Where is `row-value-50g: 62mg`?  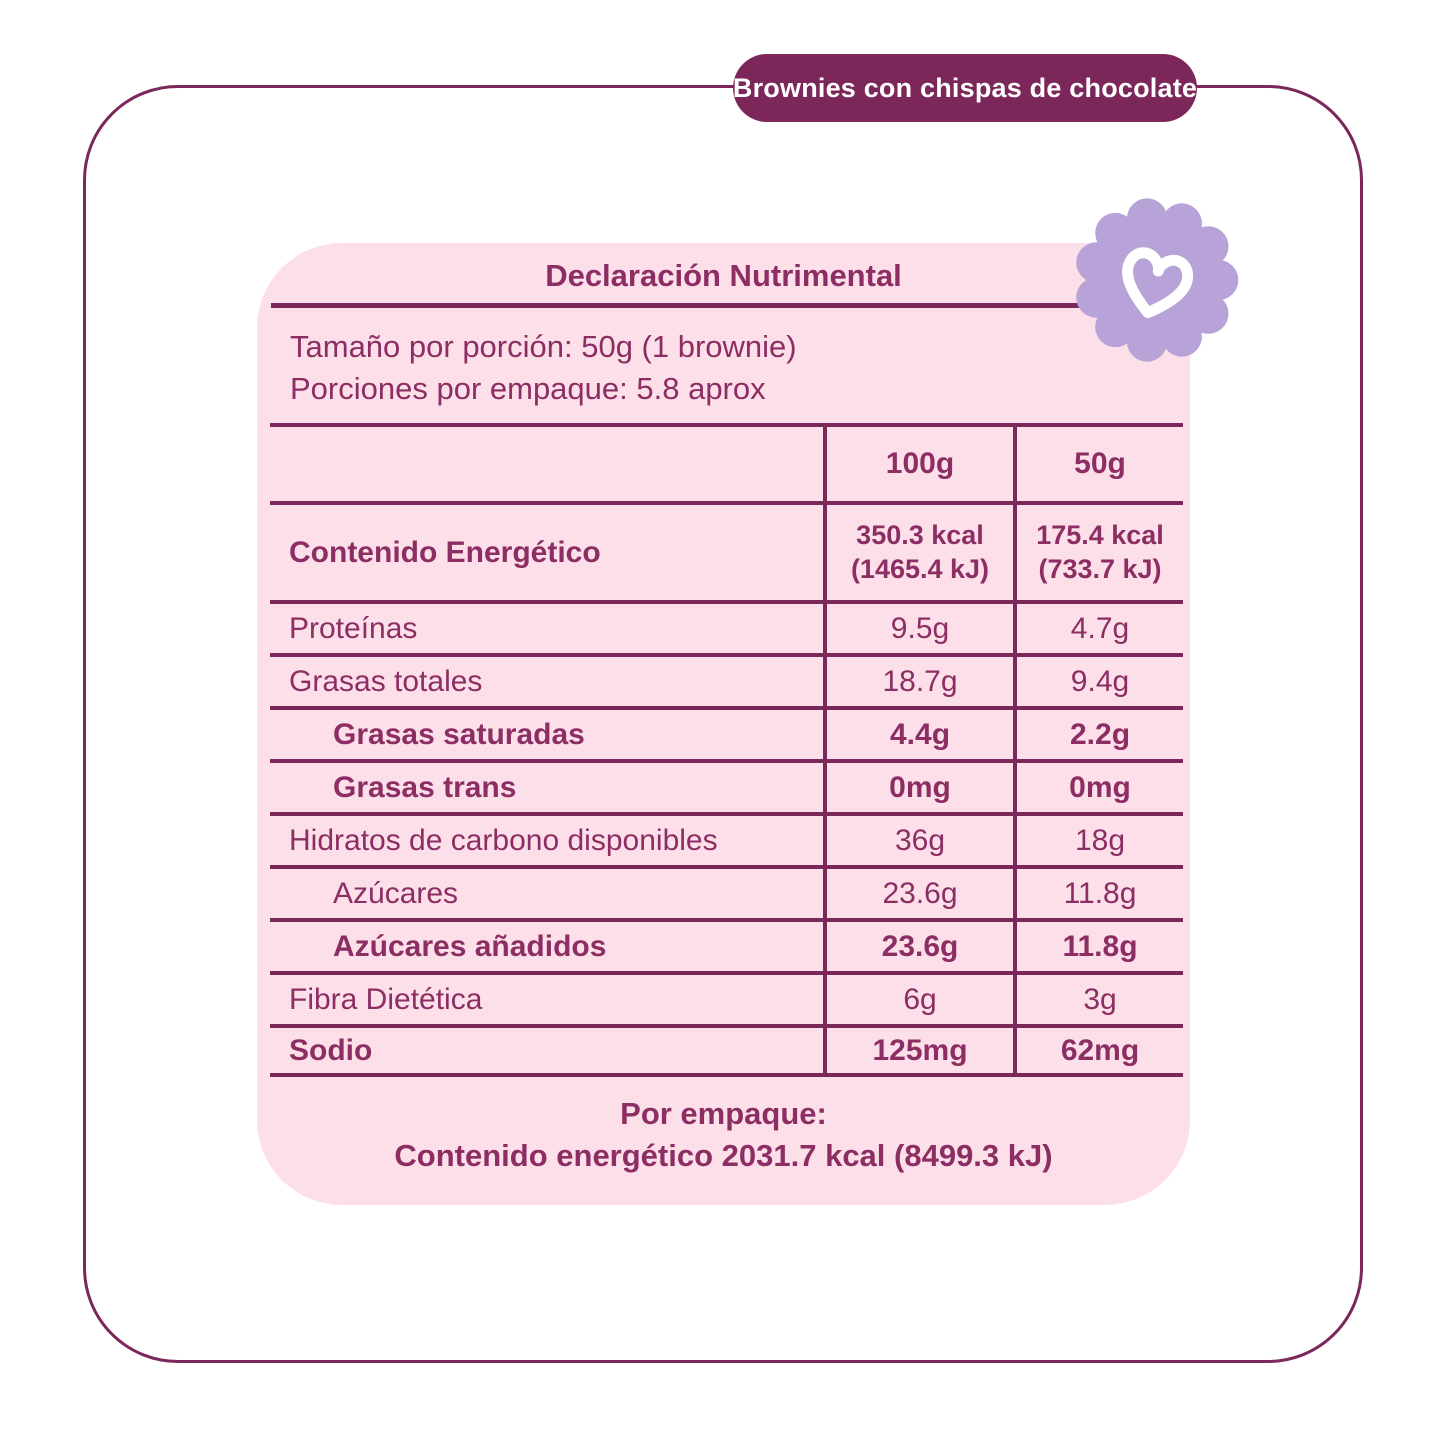 row-value-50g: 62mg is located at coordinates (1098, 1050).